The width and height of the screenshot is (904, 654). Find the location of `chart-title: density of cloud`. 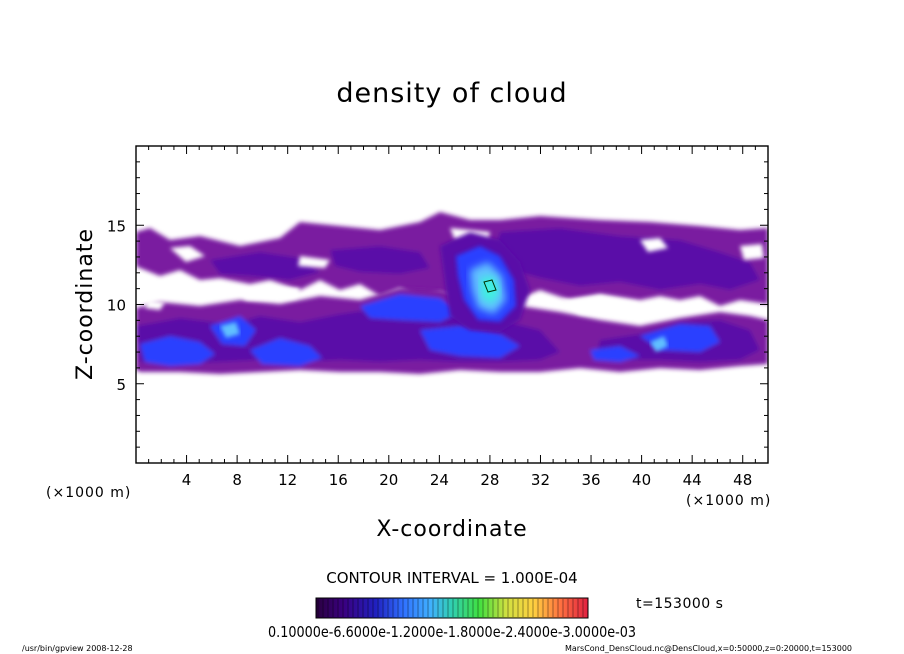

chart-title: density of cloud is located at coordinates (451, 93).